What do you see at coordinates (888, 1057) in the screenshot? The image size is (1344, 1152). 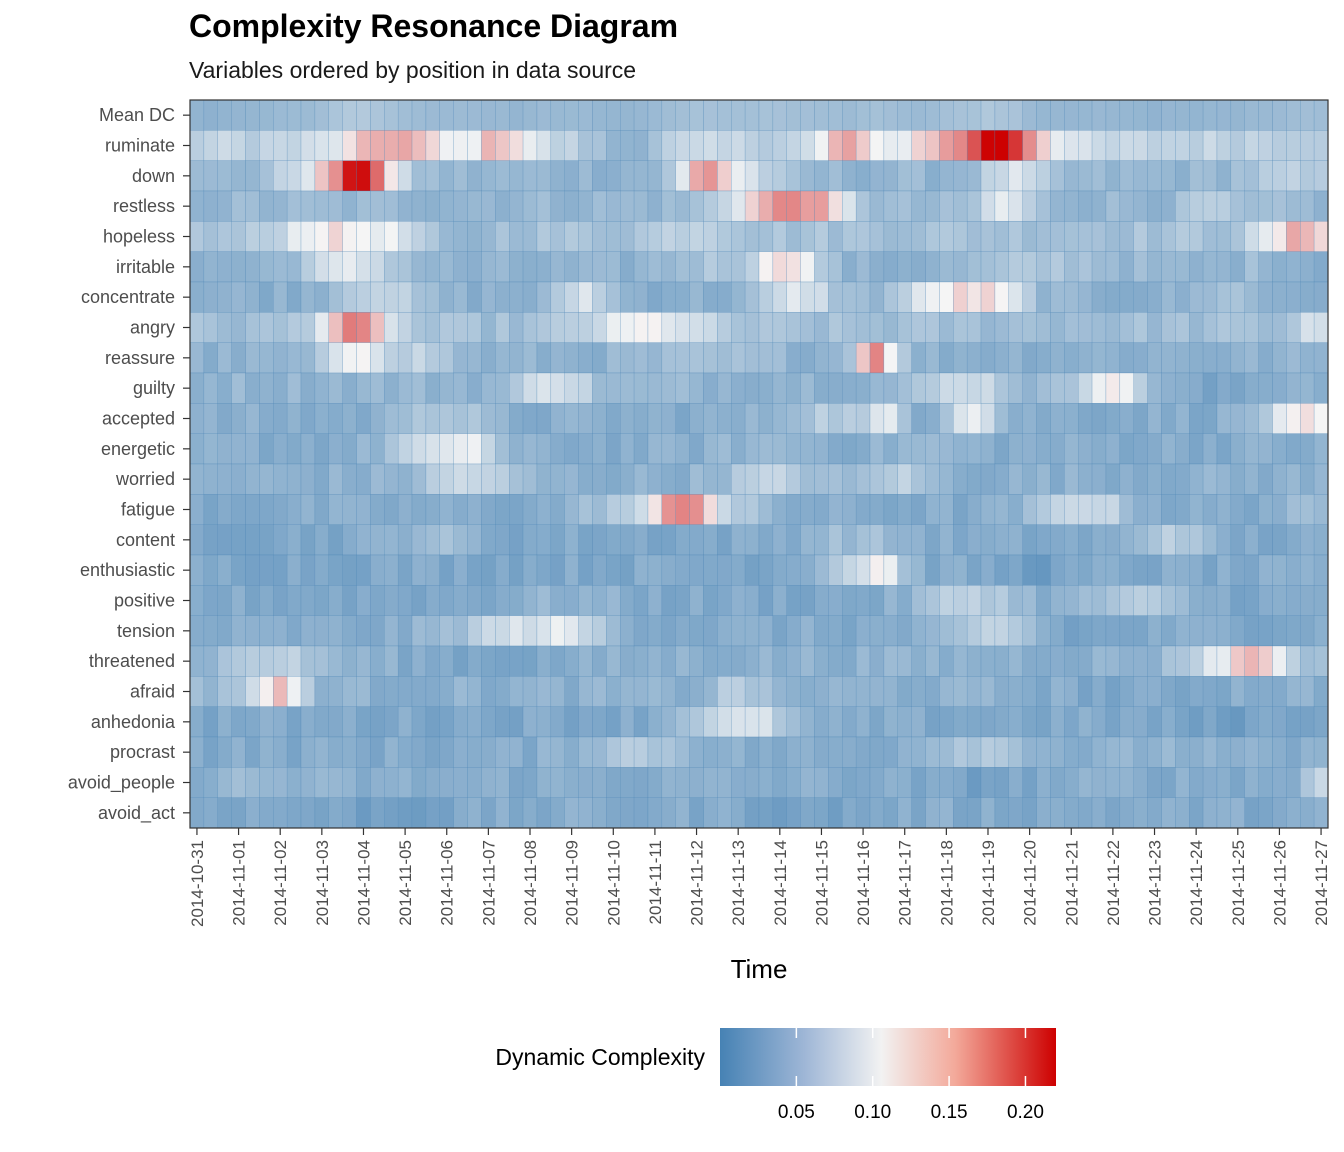 I see `legend-colorbar` at bounding box center [888, 1057].